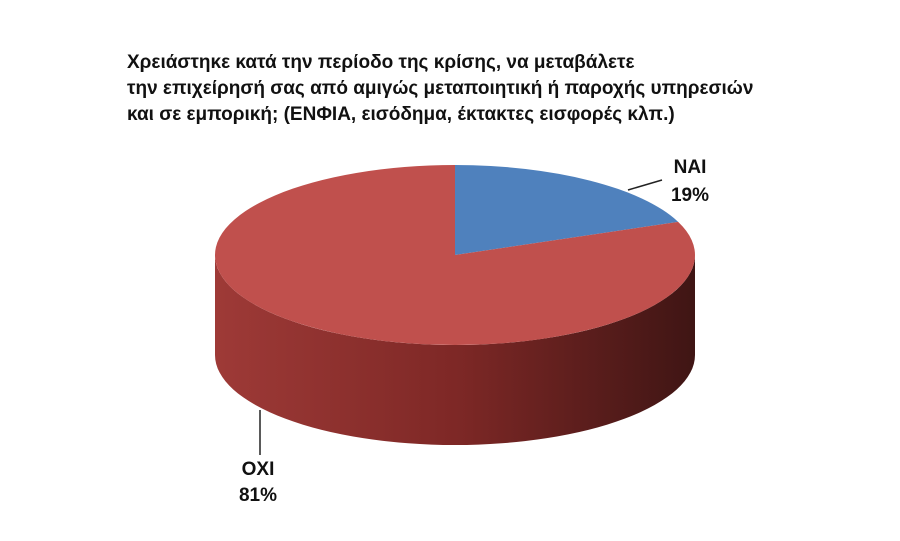 The width and height of the screenshot is (900, 541). I want to click on slice-label: ΝΑΙ, so click(690, 167).